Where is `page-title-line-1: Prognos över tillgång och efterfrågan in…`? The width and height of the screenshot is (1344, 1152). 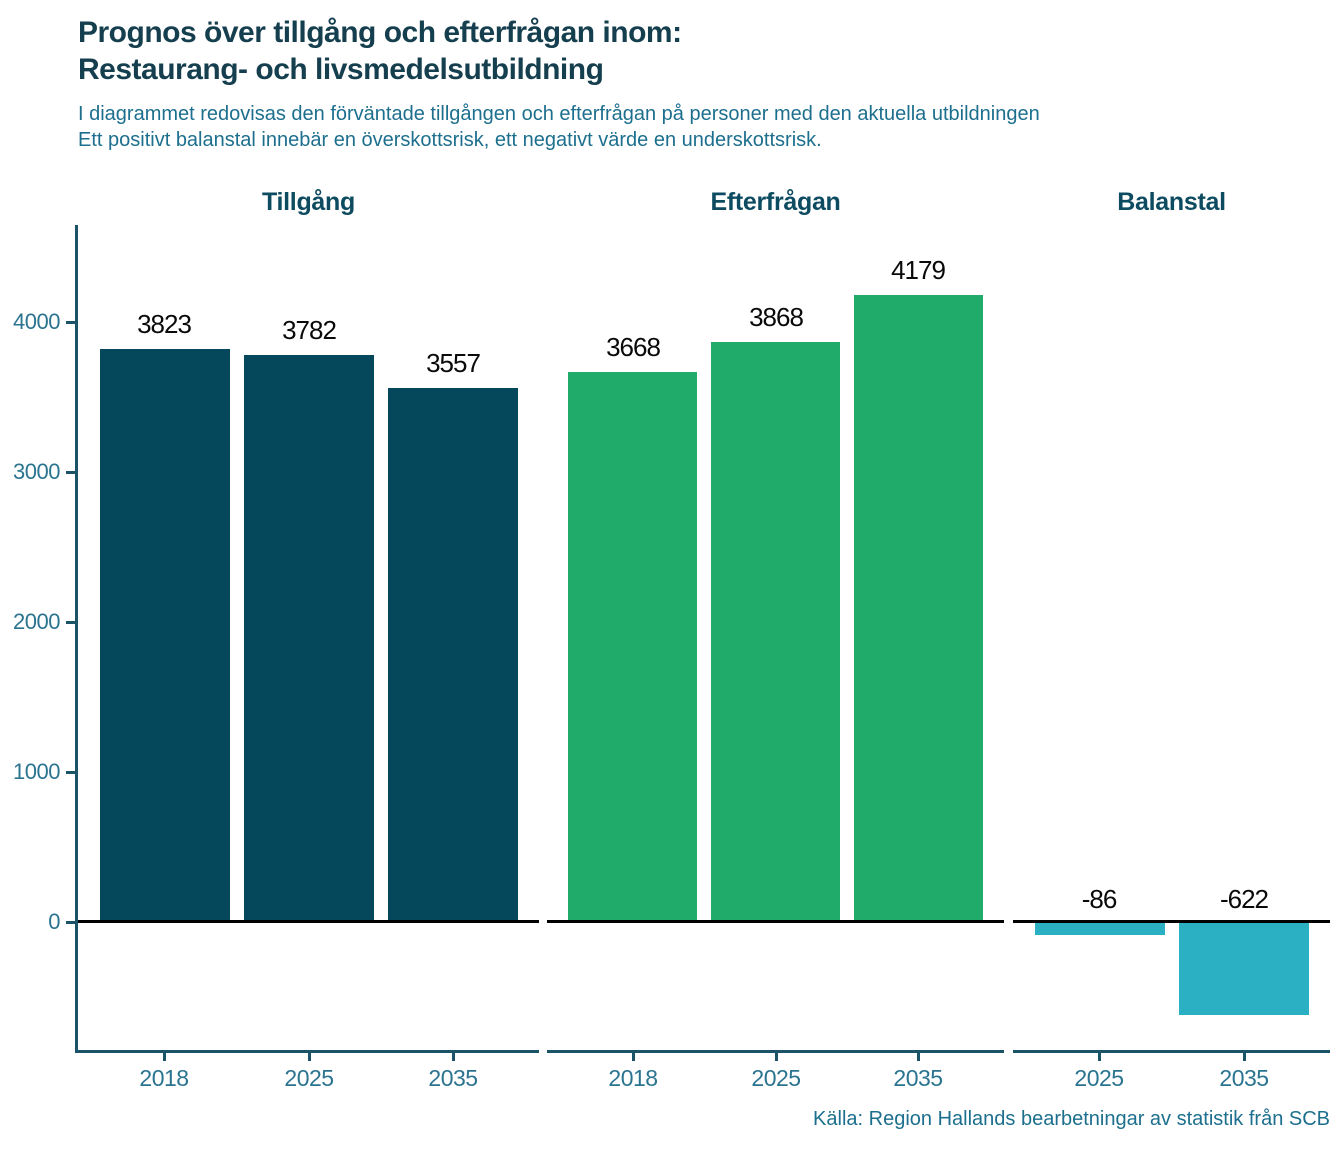 page-title-line-1: Prognos över tillgång och efterfrågan in… is located at coordinates (380, 32).